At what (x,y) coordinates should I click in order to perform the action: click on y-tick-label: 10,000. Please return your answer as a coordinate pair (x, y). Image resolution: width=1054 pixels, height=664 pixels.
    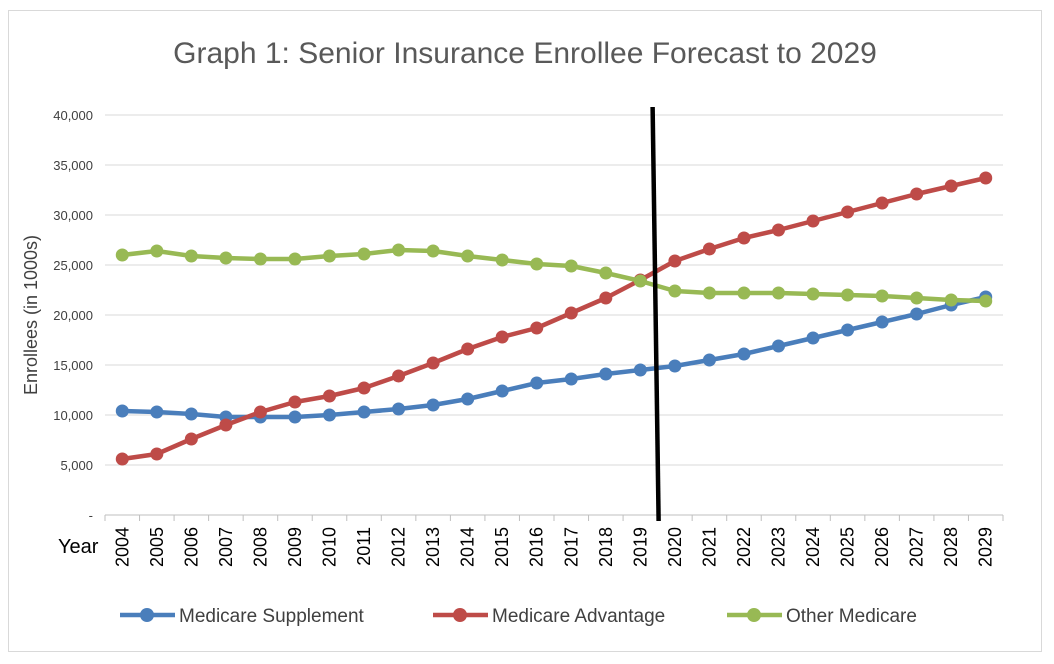
    Looking at the image, I should click on (73, 415).